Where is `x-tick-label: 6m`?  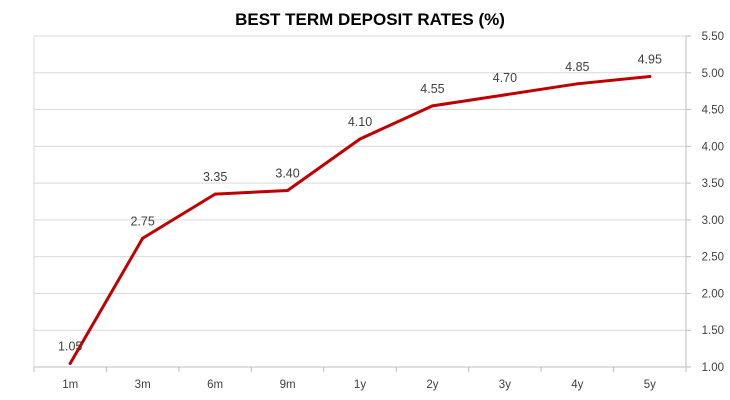 x-tick-label: 6m is located at coordinates (215, 385).